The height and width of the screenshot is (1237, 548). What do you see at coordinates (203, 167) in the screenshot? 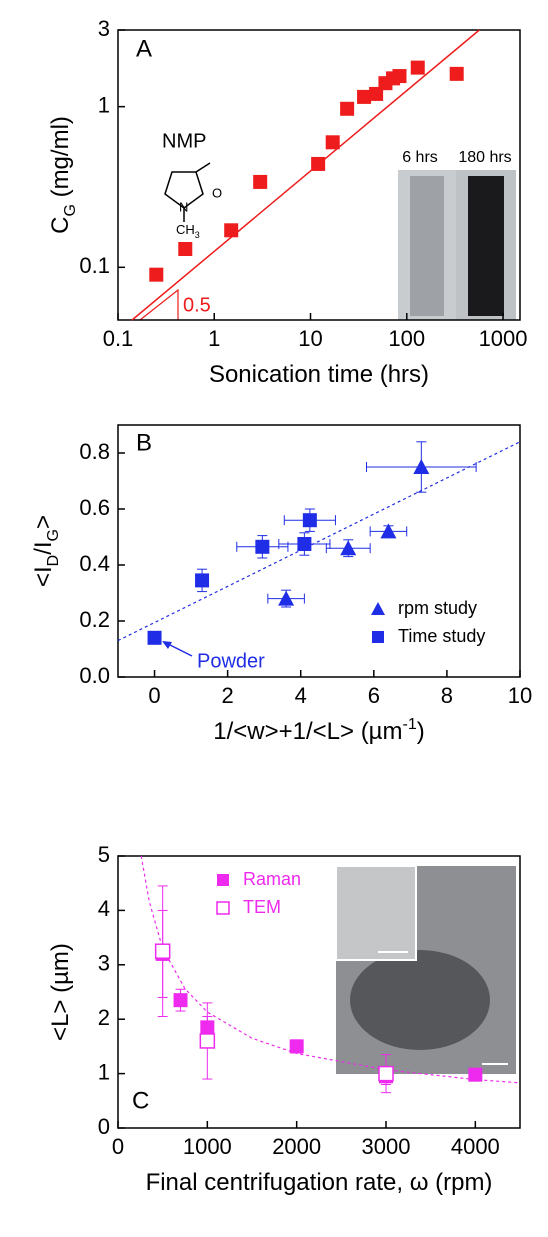
I see `molecule-bond` at bounding box center [203, 167].